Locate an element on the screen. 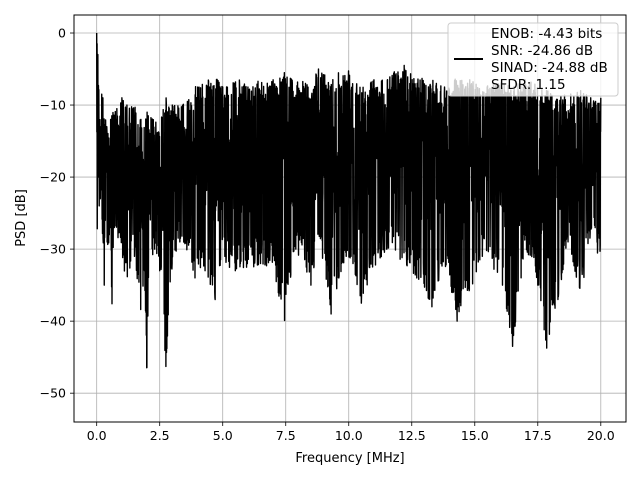 This screenshot has width=640, height=480. legend-entry-sinad: SINAD: -24.88 dB is located at coordinates (549, 68).